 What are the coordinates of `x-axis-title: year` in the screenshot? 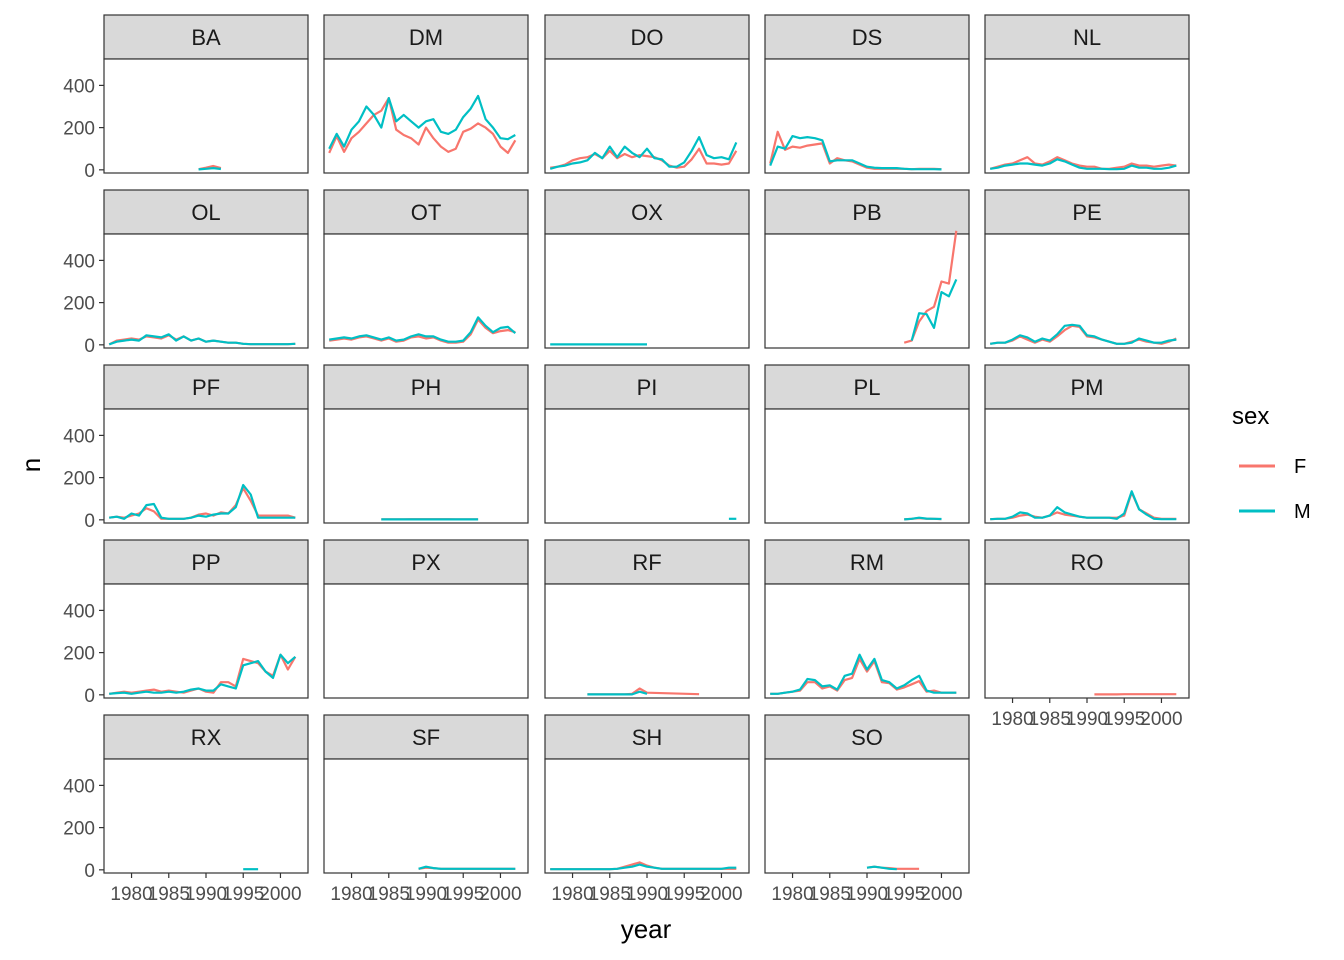 It's located at (646, 929).